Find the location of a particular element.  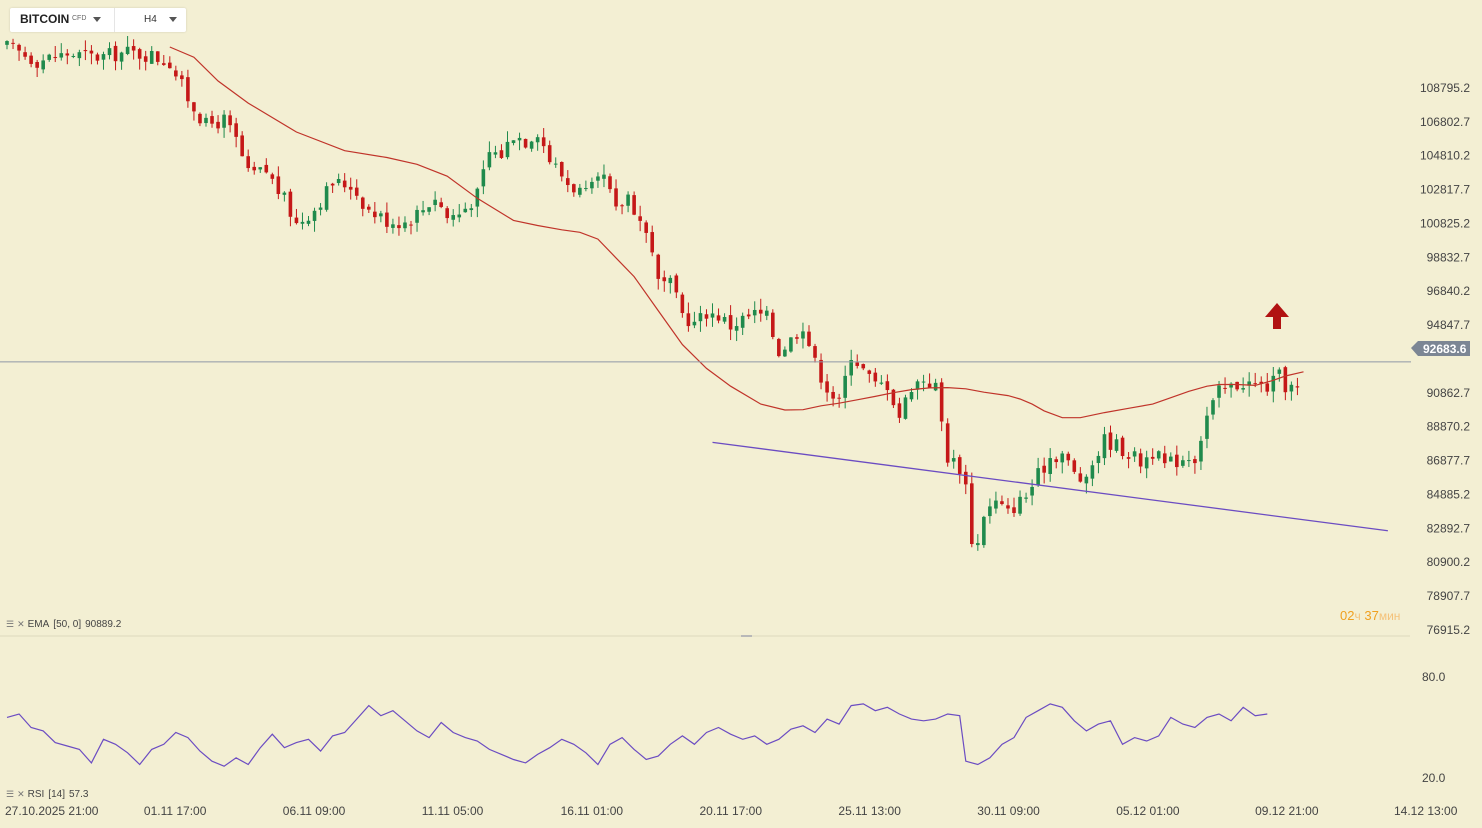

current-price-label: 92683.6 is located at coordinates (1445, 349).